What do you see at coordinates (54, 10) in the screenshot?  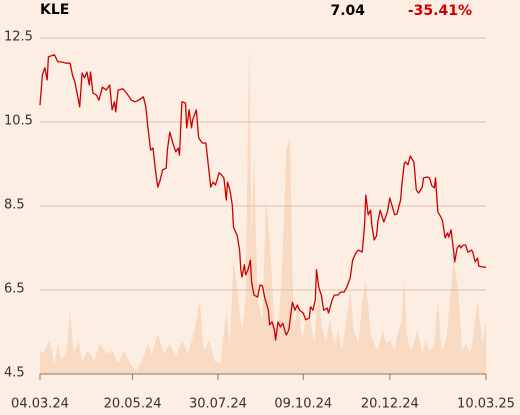 I see `ticker: KLE` at bounding box center [54, 10].